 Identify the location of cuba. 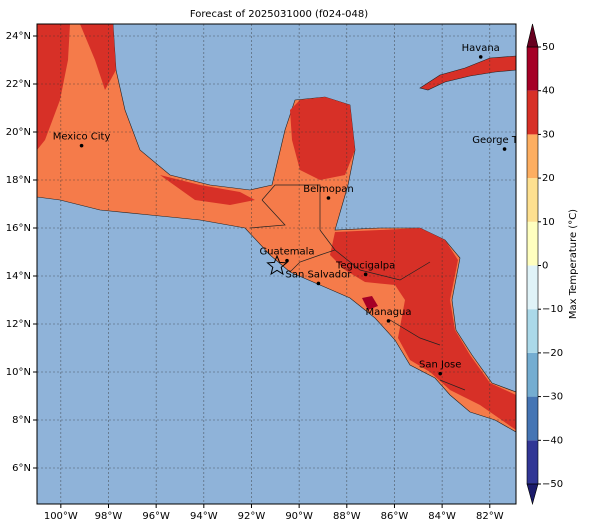
(467, 73).